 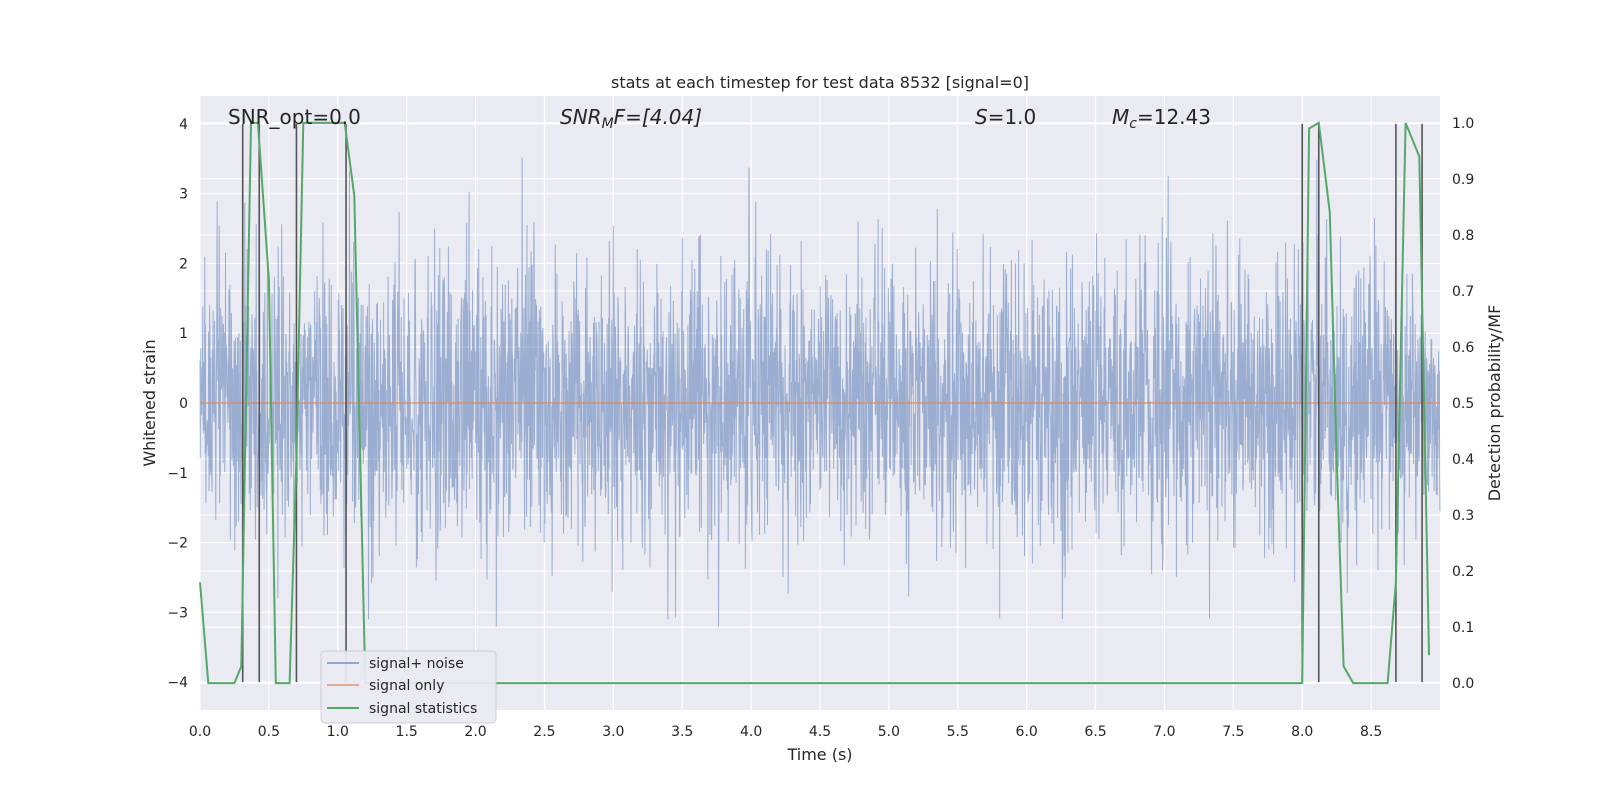 I want to click on x-tick-label: 7.5, so click(x=1233, y=732).